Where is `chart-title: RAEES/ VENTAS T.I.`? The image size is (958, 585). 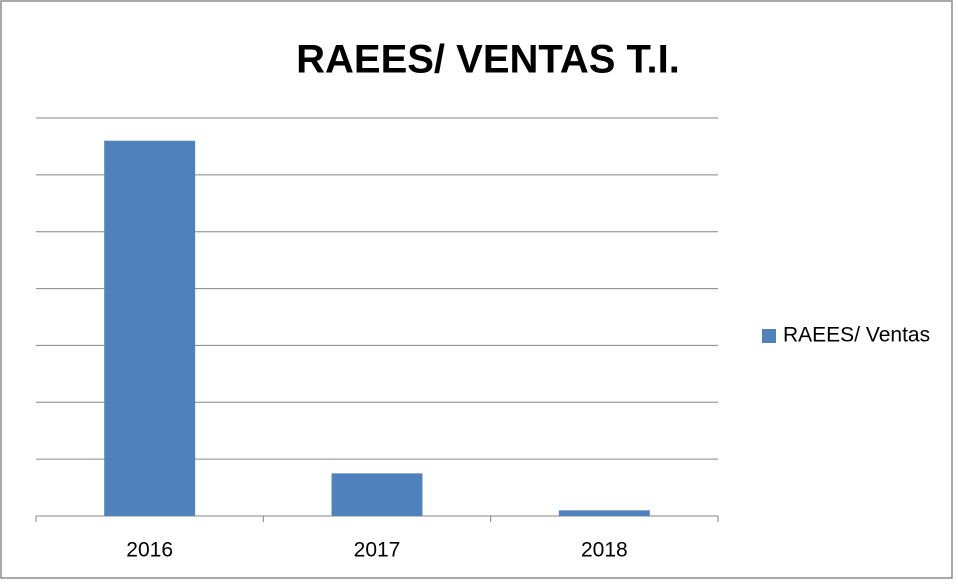 chart-title: RAEES/ VENTAS T.I. is located at coordinates (488, 60).